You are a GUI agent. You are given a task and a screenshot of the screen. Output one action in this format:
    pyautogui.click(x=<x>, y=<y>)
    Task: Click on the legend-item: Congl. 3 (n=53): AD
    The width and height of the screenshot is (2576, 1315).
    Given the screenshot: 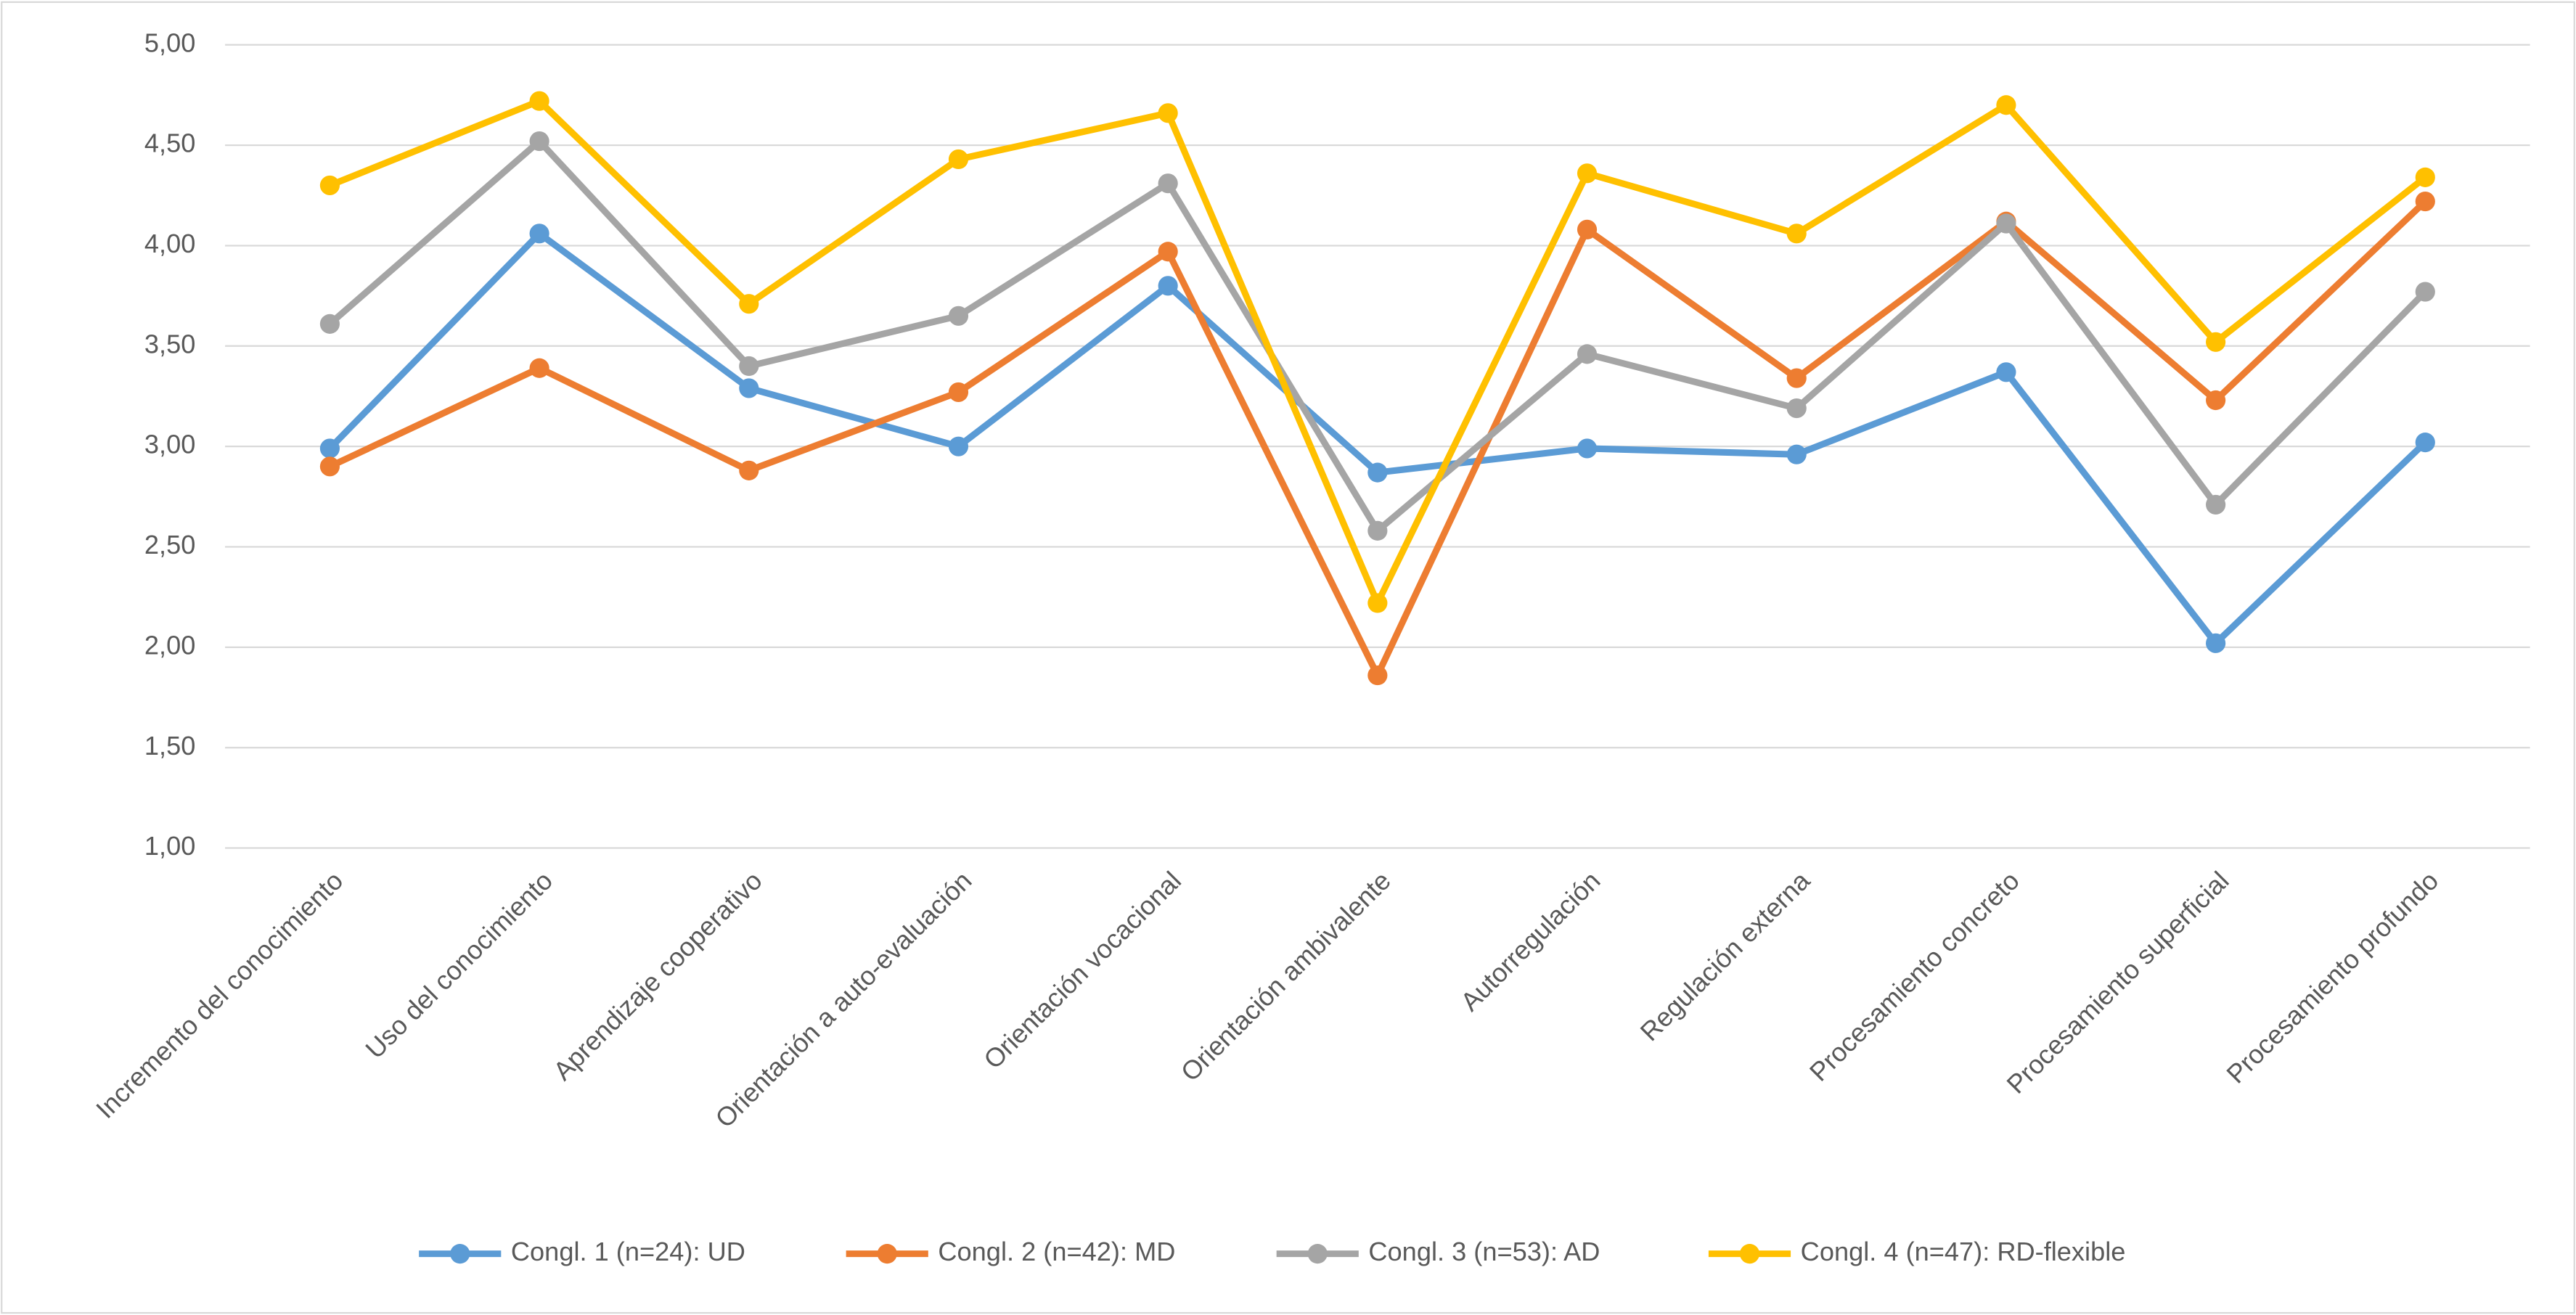 What is the action you would take?
    pyautogui.click(x=1438, y=1251)
    